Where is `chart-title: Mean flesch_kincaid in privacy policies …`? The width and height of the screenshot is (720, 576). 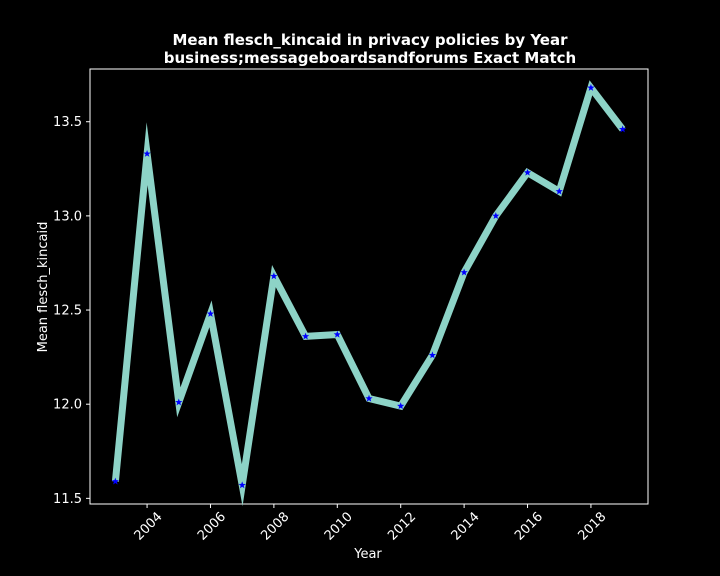 chart-title: Mean flesch_kincaid in privacy policies … is located at coordinates (370, 40).